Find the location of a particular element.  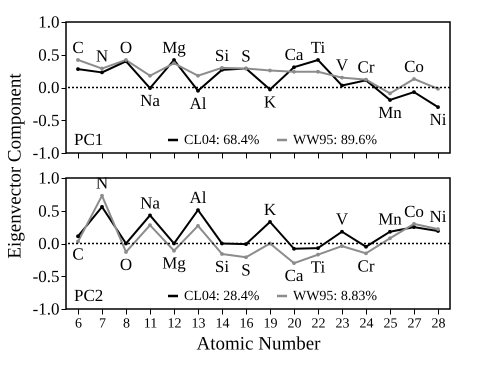

legend-label: WW95: 8.83% is located at coordinates (335, 296).